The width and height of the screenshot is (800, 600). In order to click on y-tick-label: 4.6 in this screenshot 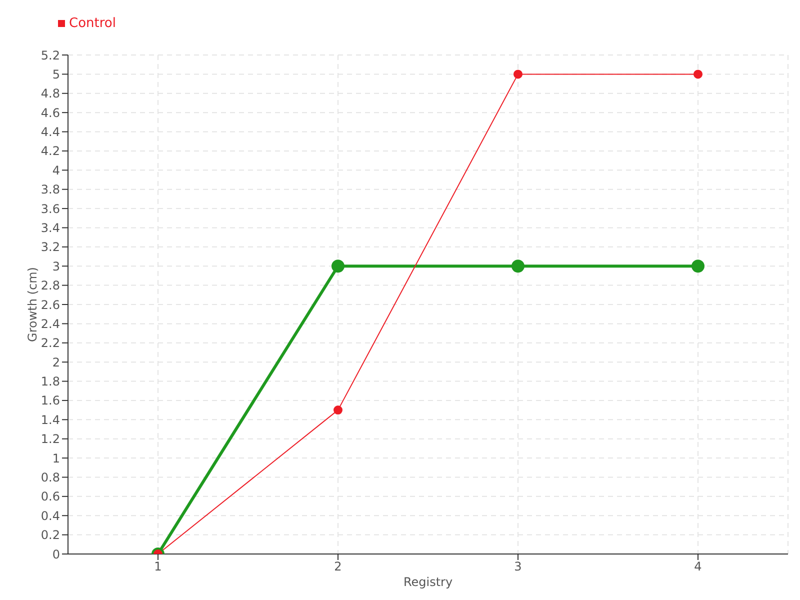, I will do `click(50, 113)`.